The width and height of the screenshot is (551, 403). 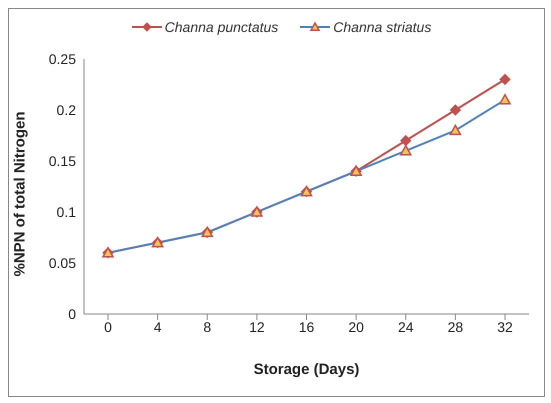 What do you see at coordinates (257, 326) in the screenshot?
I see `x-tick-label: 12` at bounding box center [257, 326].